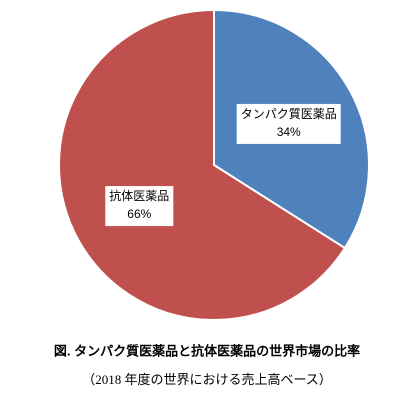  What do you see at coordinates (139, 195) in the screenshot?
I see `slice-name: 抗体医薬品` at bounding box center [139, 195].